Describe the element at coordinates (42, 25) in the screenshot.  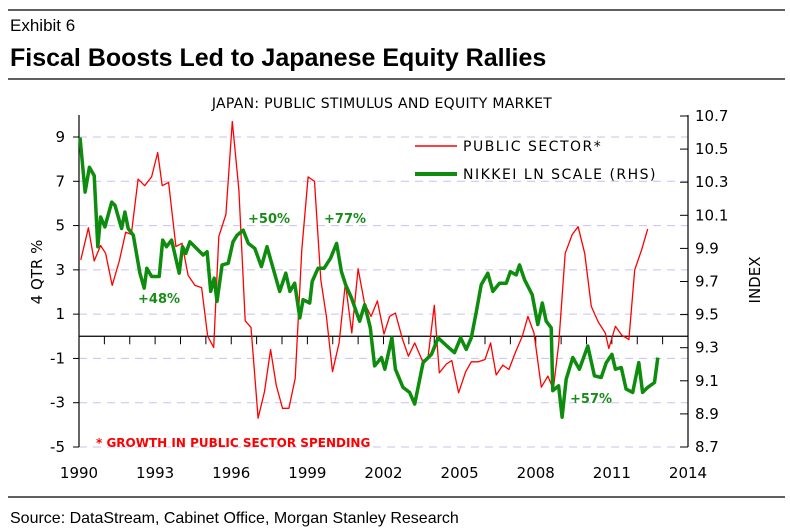
I see `exhibit-label: Exhibit 6` at that location.